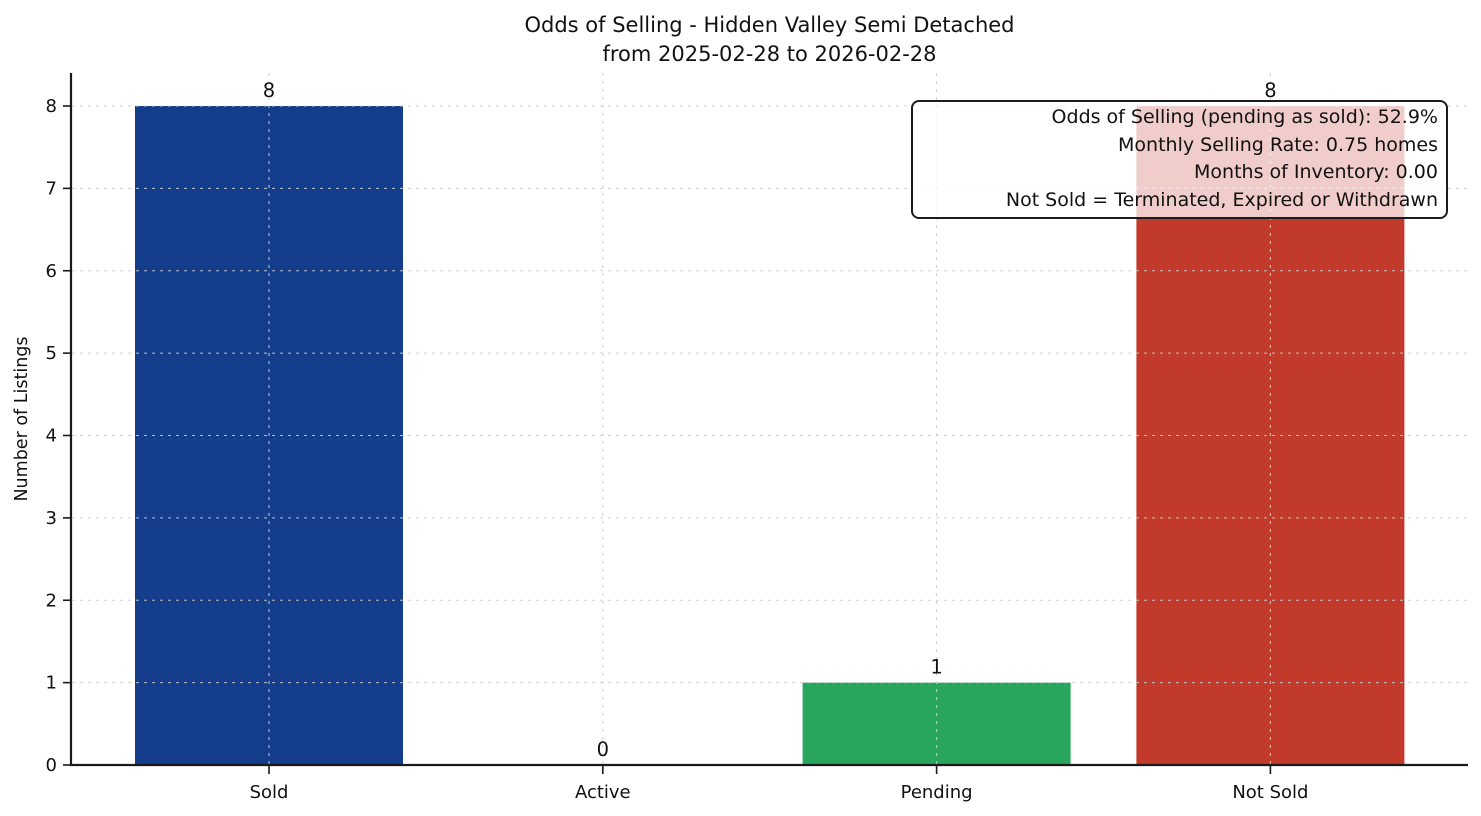 The image size is (1481, 816). What do you see at coordinates (1316, 172) in the screenshot?
I see `annotation-inventory-line: Months of Inventory: 0.00` at bounding box center [1316, 172].